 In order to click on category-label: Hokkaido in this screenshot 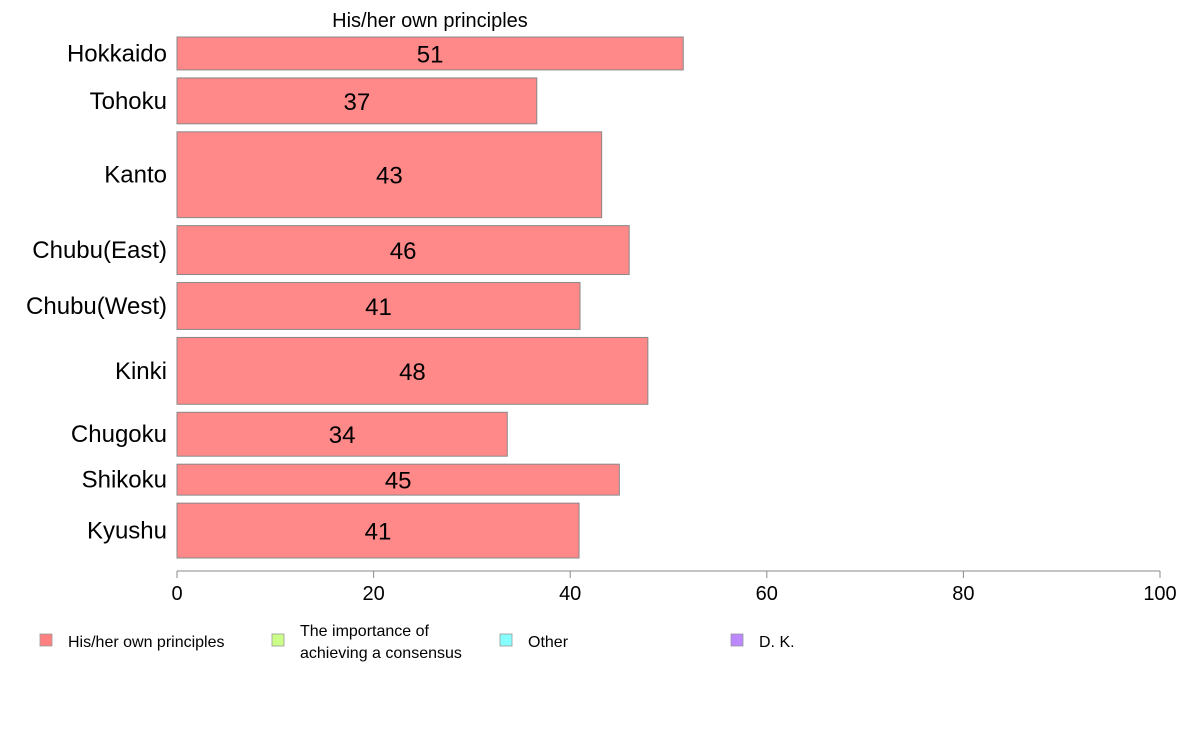, I will do `click(117, 53)`.